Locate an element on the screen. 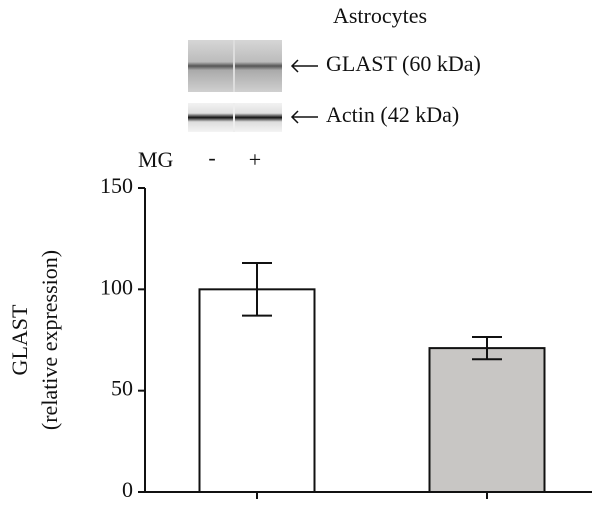 The height and width of the screenshot is (511, 600). y-axis-label: GLAST is located at coordinates (19, 339).